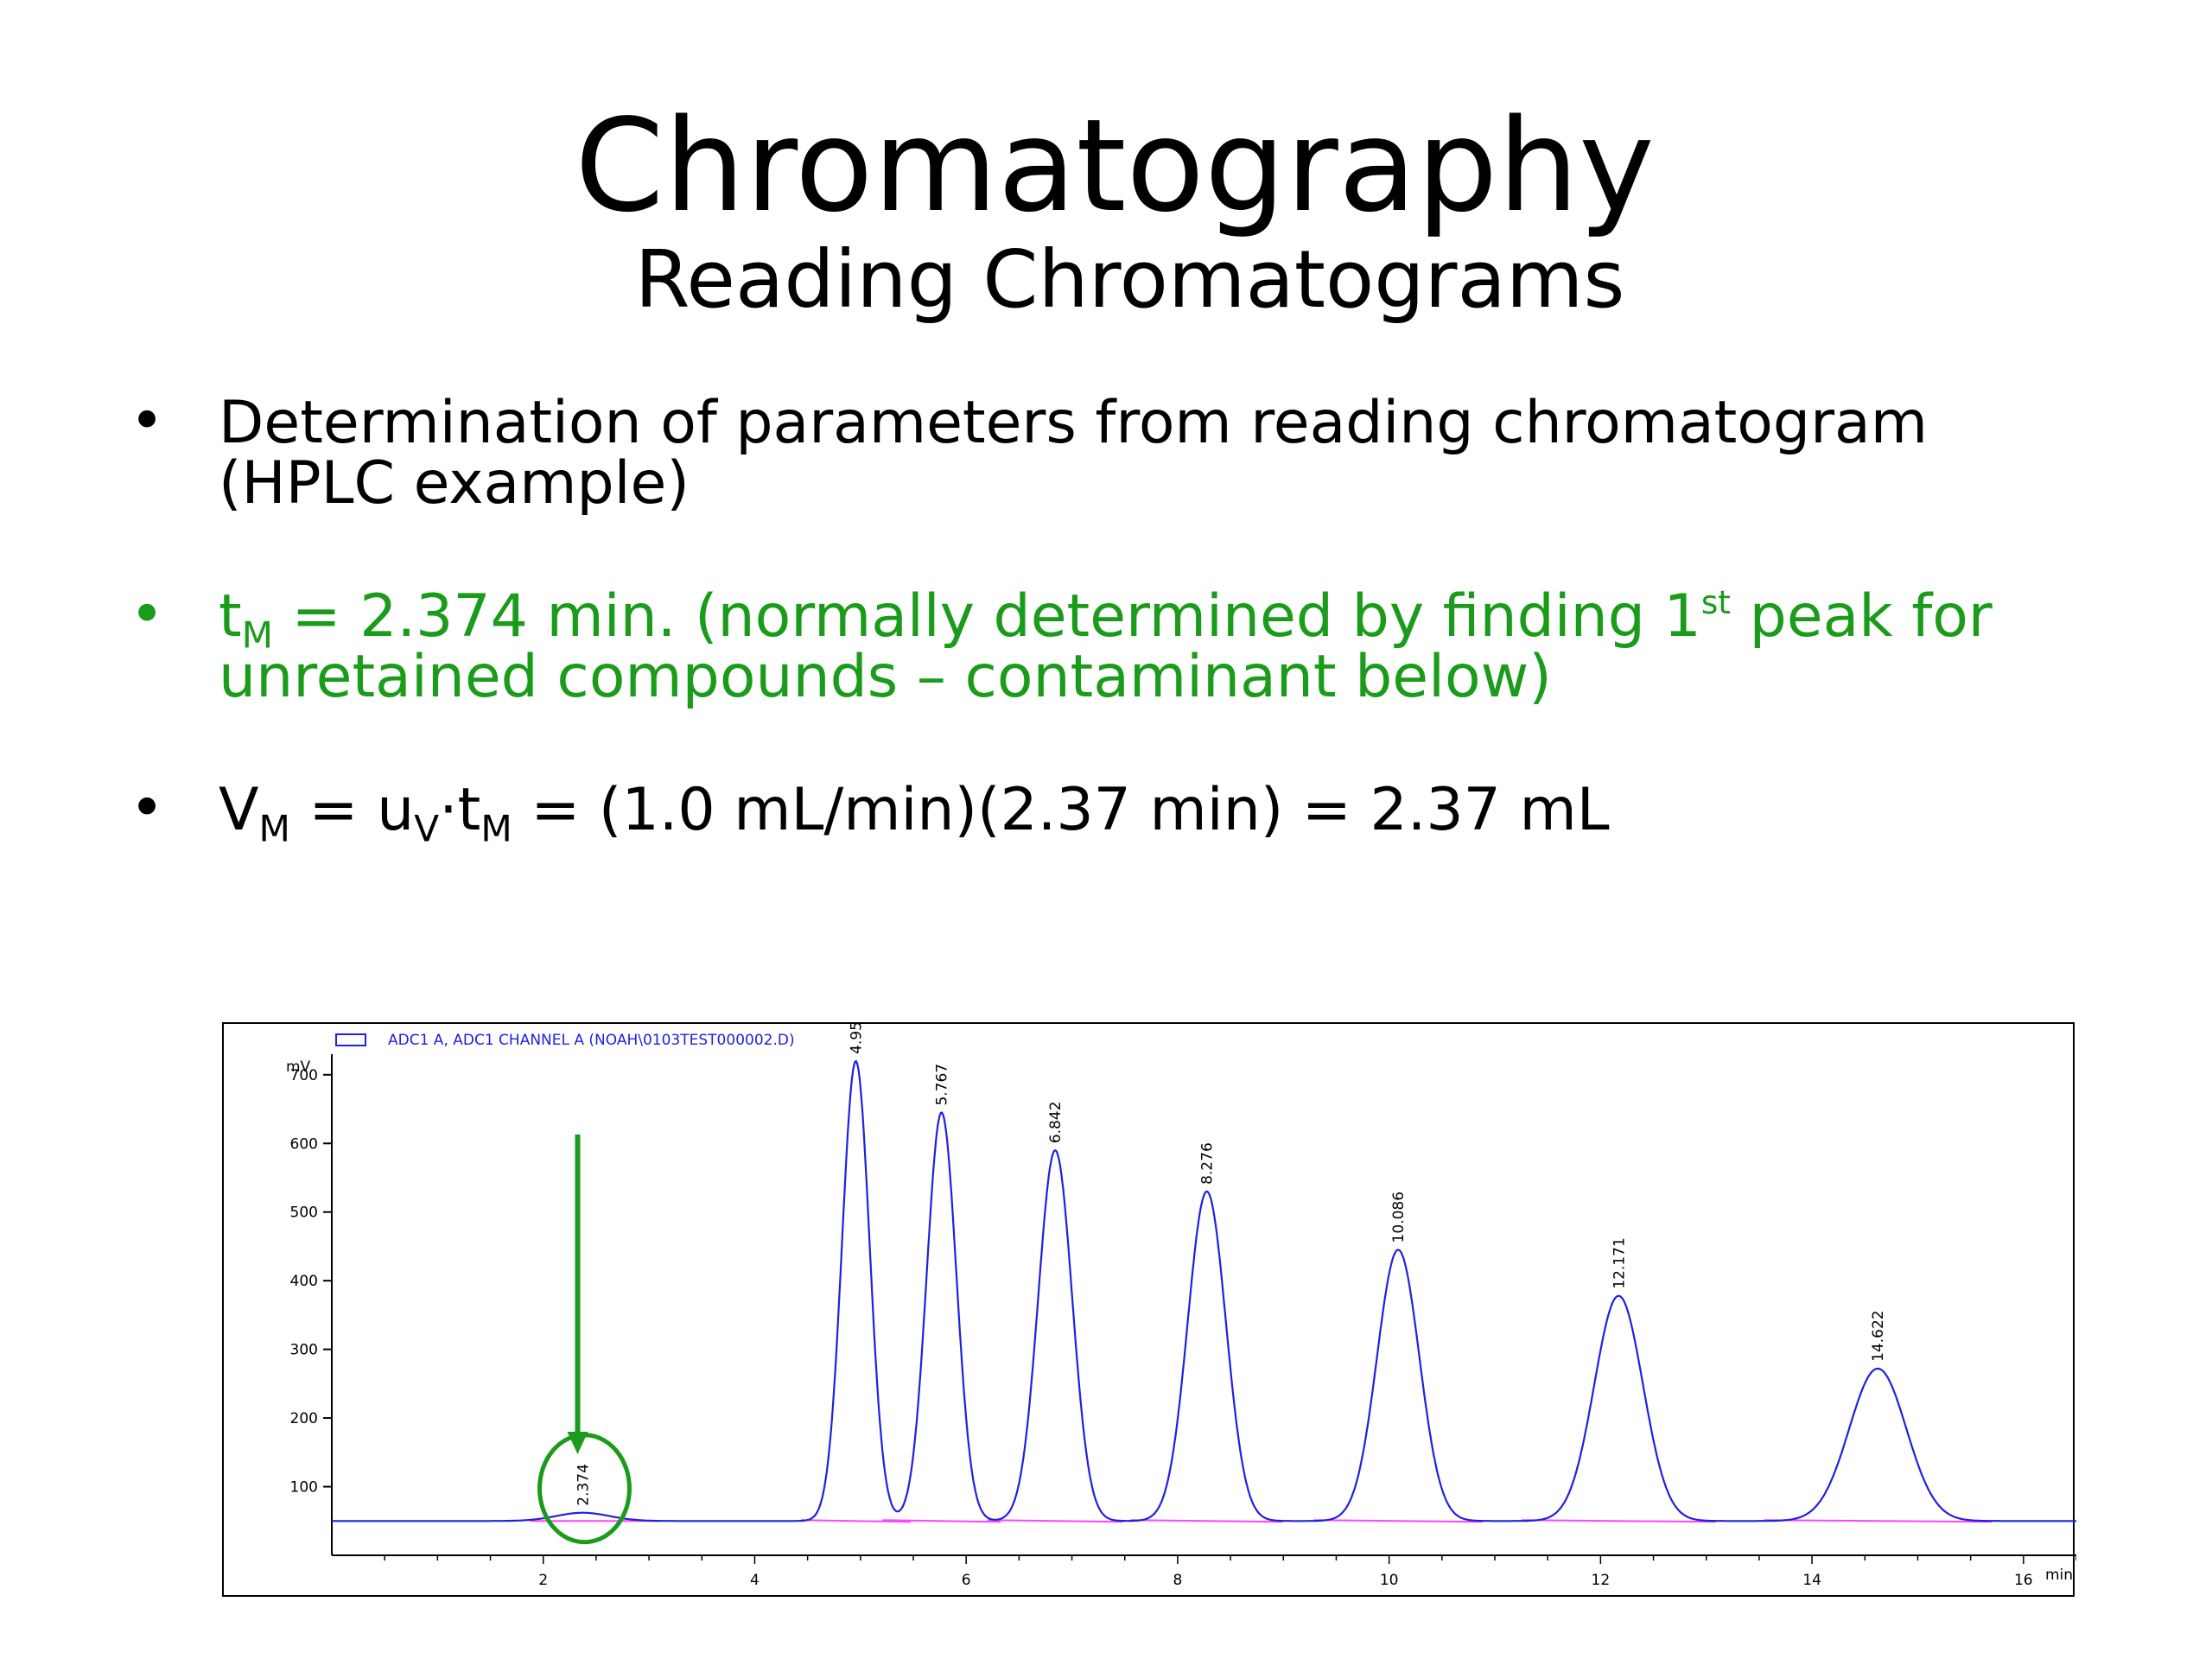  Describe the element at coordinates (2024, 1580) in the screenshot. I see `x-tick-label: 16` at that location.